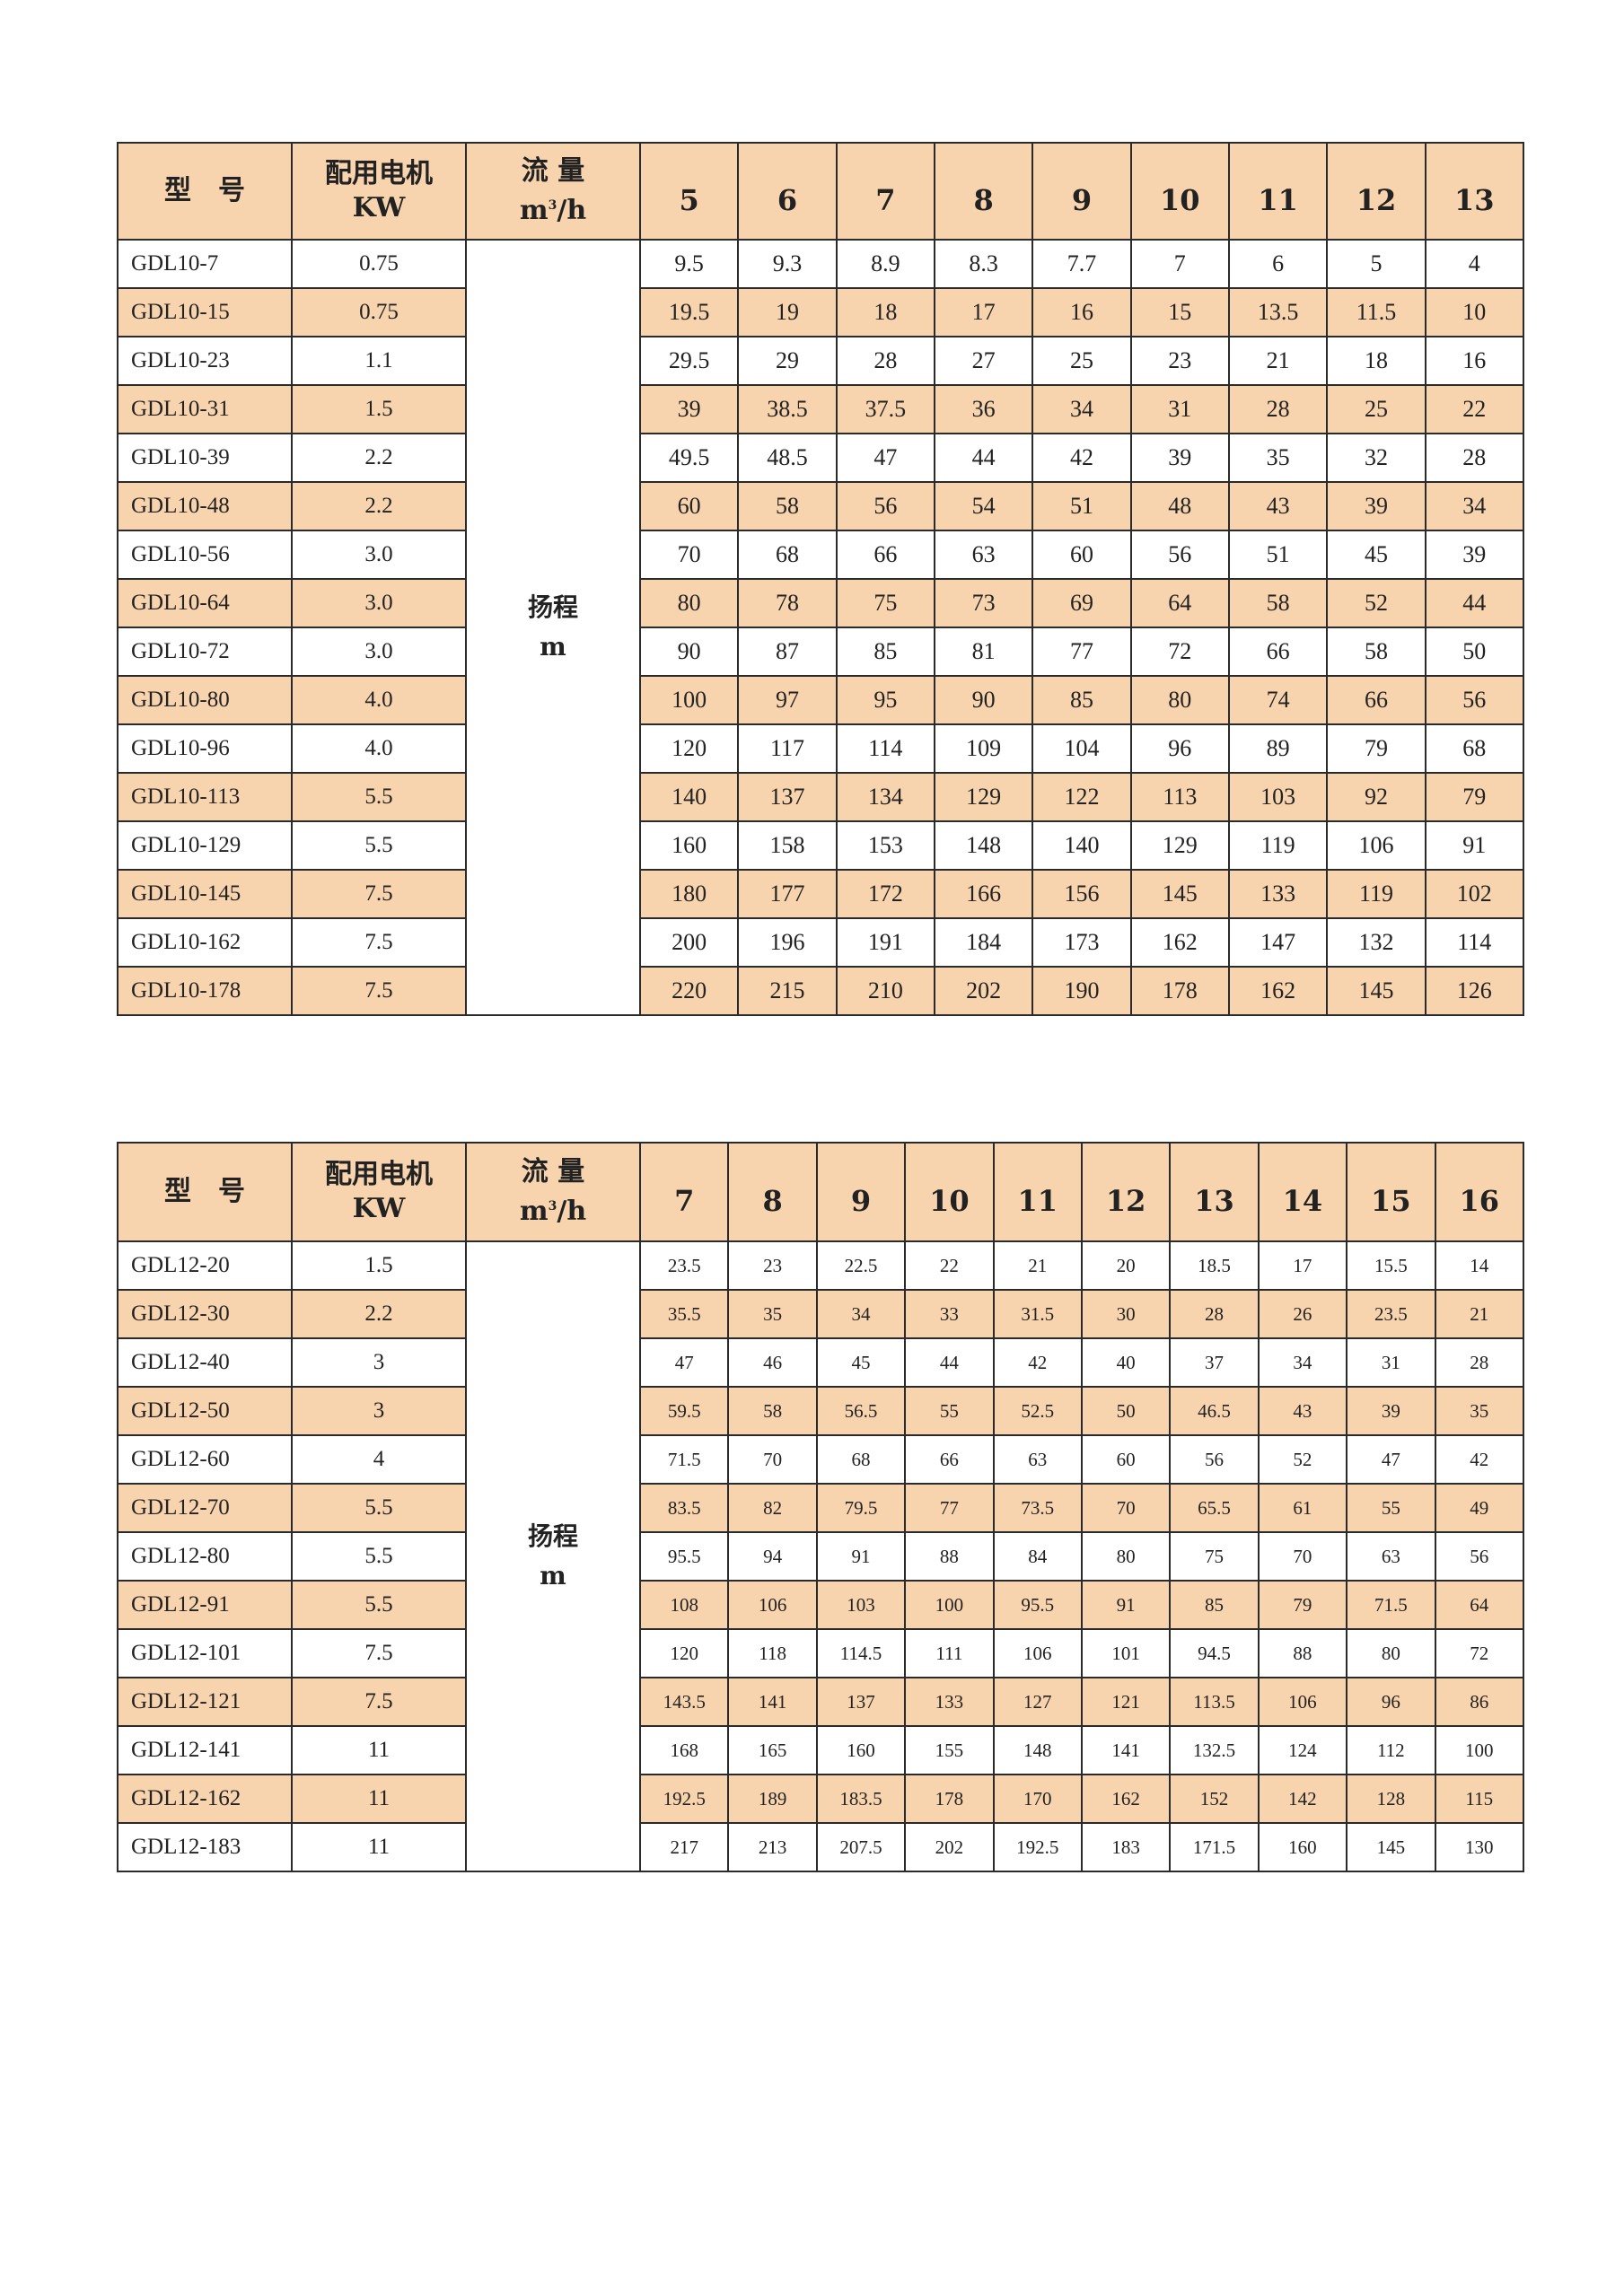  I want to click on head-value-cell: 44, so click(949, 1362).